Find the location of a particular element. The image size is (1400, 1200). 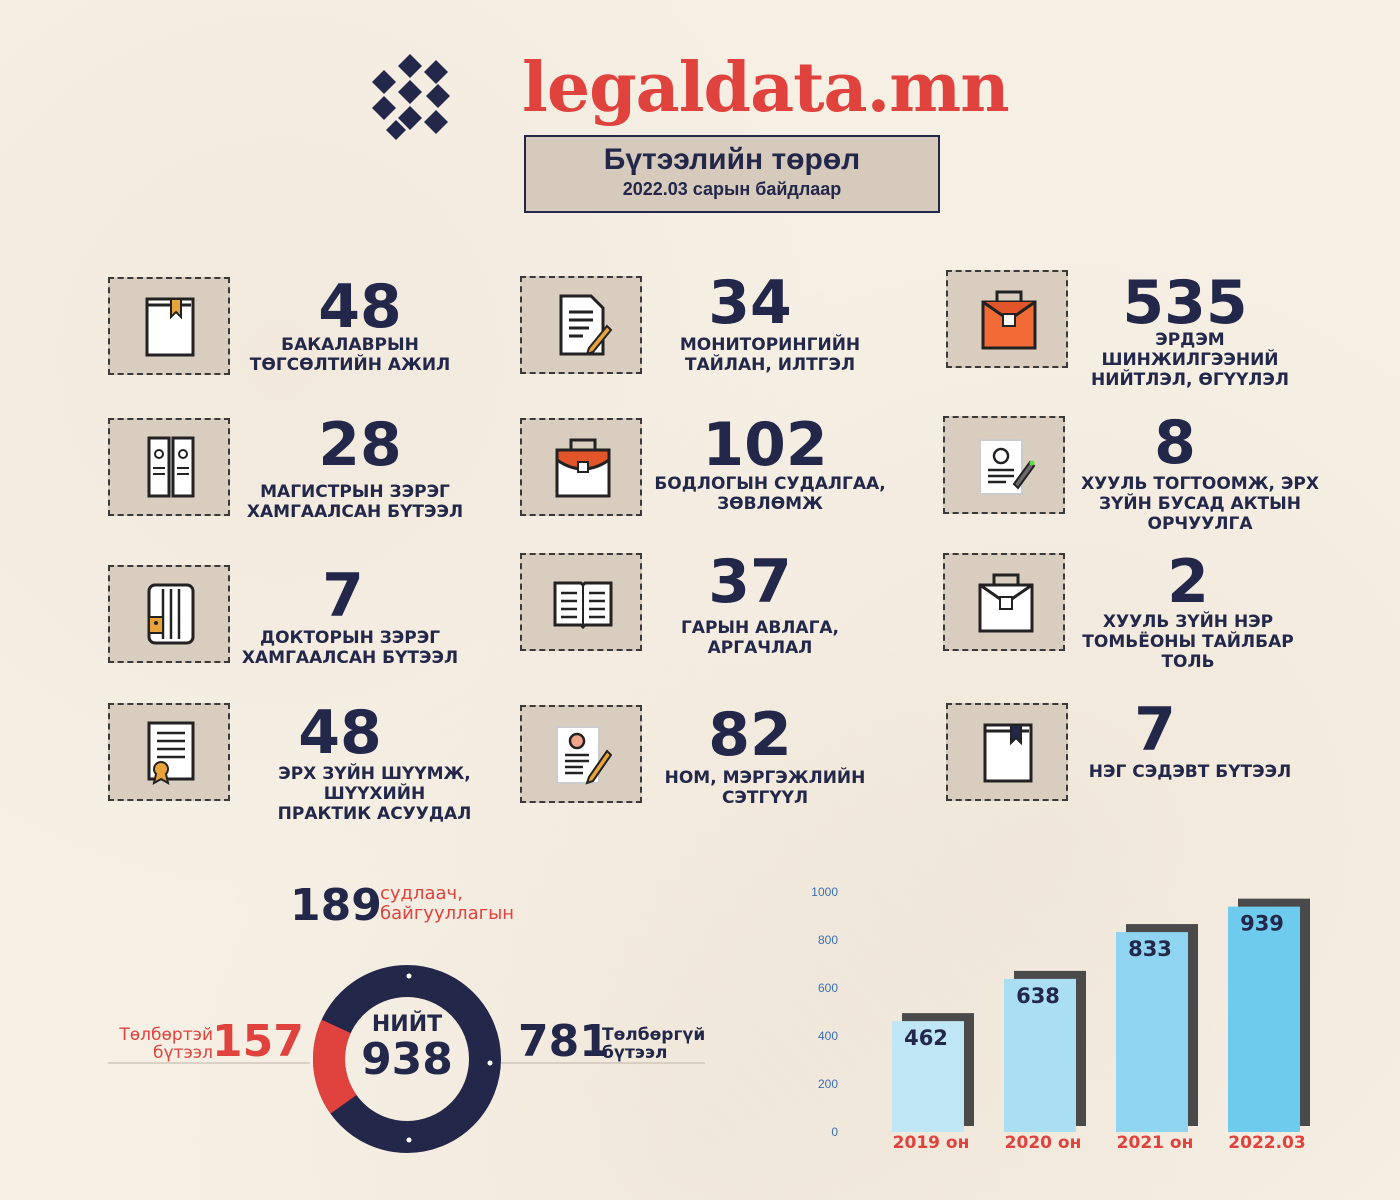

y-tick-label: 800 is located at coordinates (828, 940).